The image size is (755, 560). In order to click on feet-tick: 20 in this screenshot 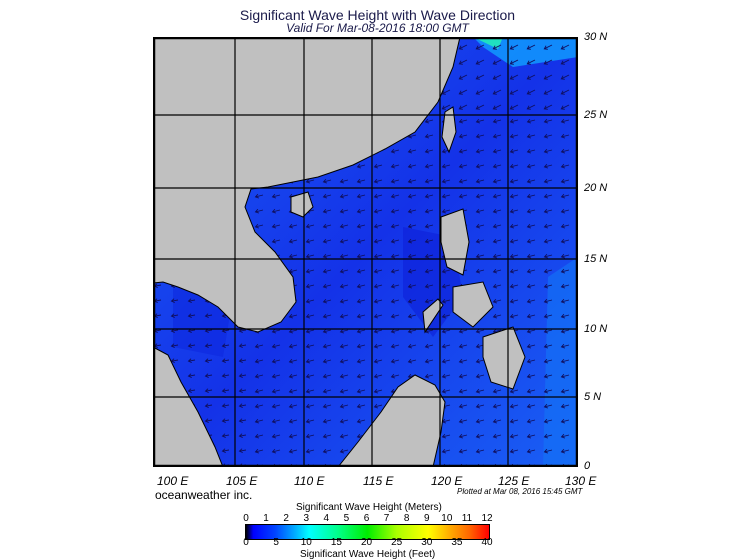, I will do `click(366, 542)`.